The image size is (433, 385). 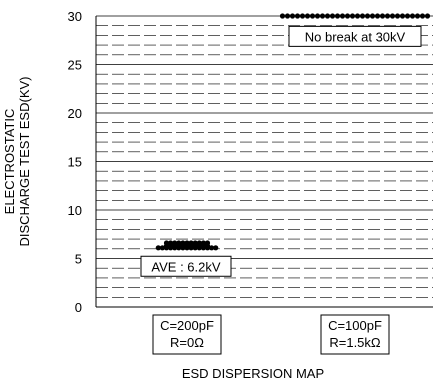 I want to click on annotation-text: No break at 30kV, so click(x=355, y=36).